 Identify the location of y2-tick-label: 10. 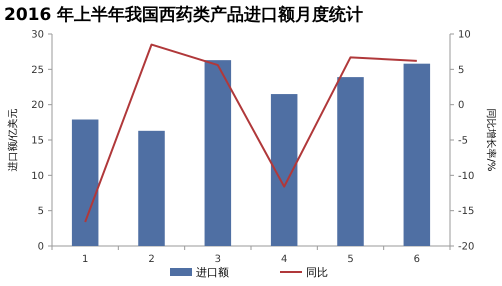
(464, 35).